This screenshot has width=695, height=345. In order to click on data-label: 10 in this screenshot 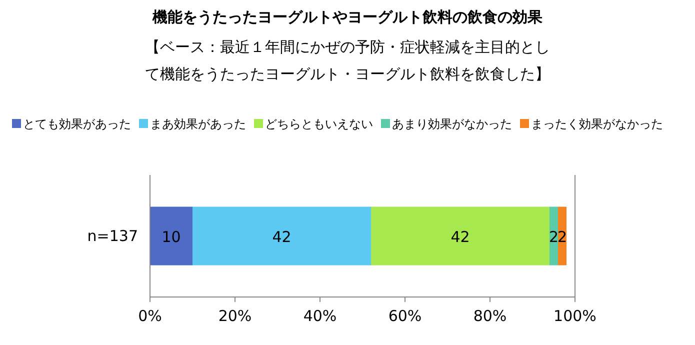, I will do `click(171, 237)`.